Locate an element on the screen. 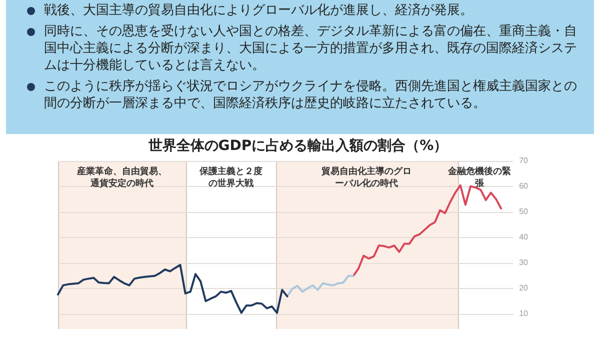 The image size is (600, 344). annotation: 保護主義と２度の世界大戦 is located at coordinates (231, 178).